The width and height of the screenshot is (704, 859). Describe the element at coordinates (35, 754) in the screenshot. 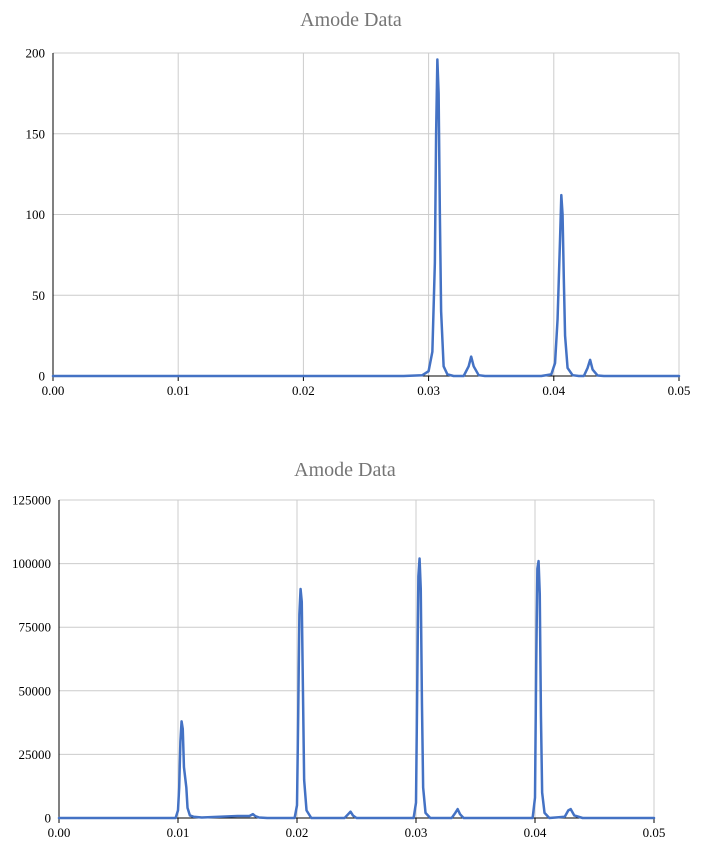

I see `y-tick-label: 25000` at that location.